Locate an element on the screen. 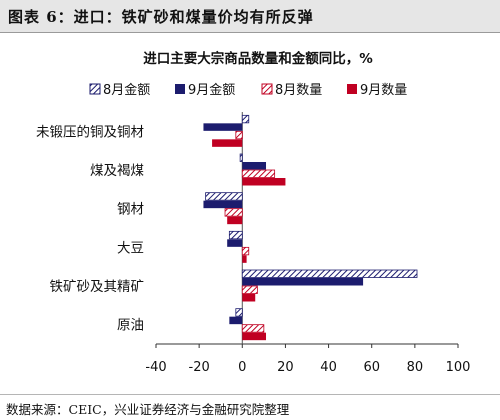  legend-label: 9月数量 is located at coordinates (383, 90).